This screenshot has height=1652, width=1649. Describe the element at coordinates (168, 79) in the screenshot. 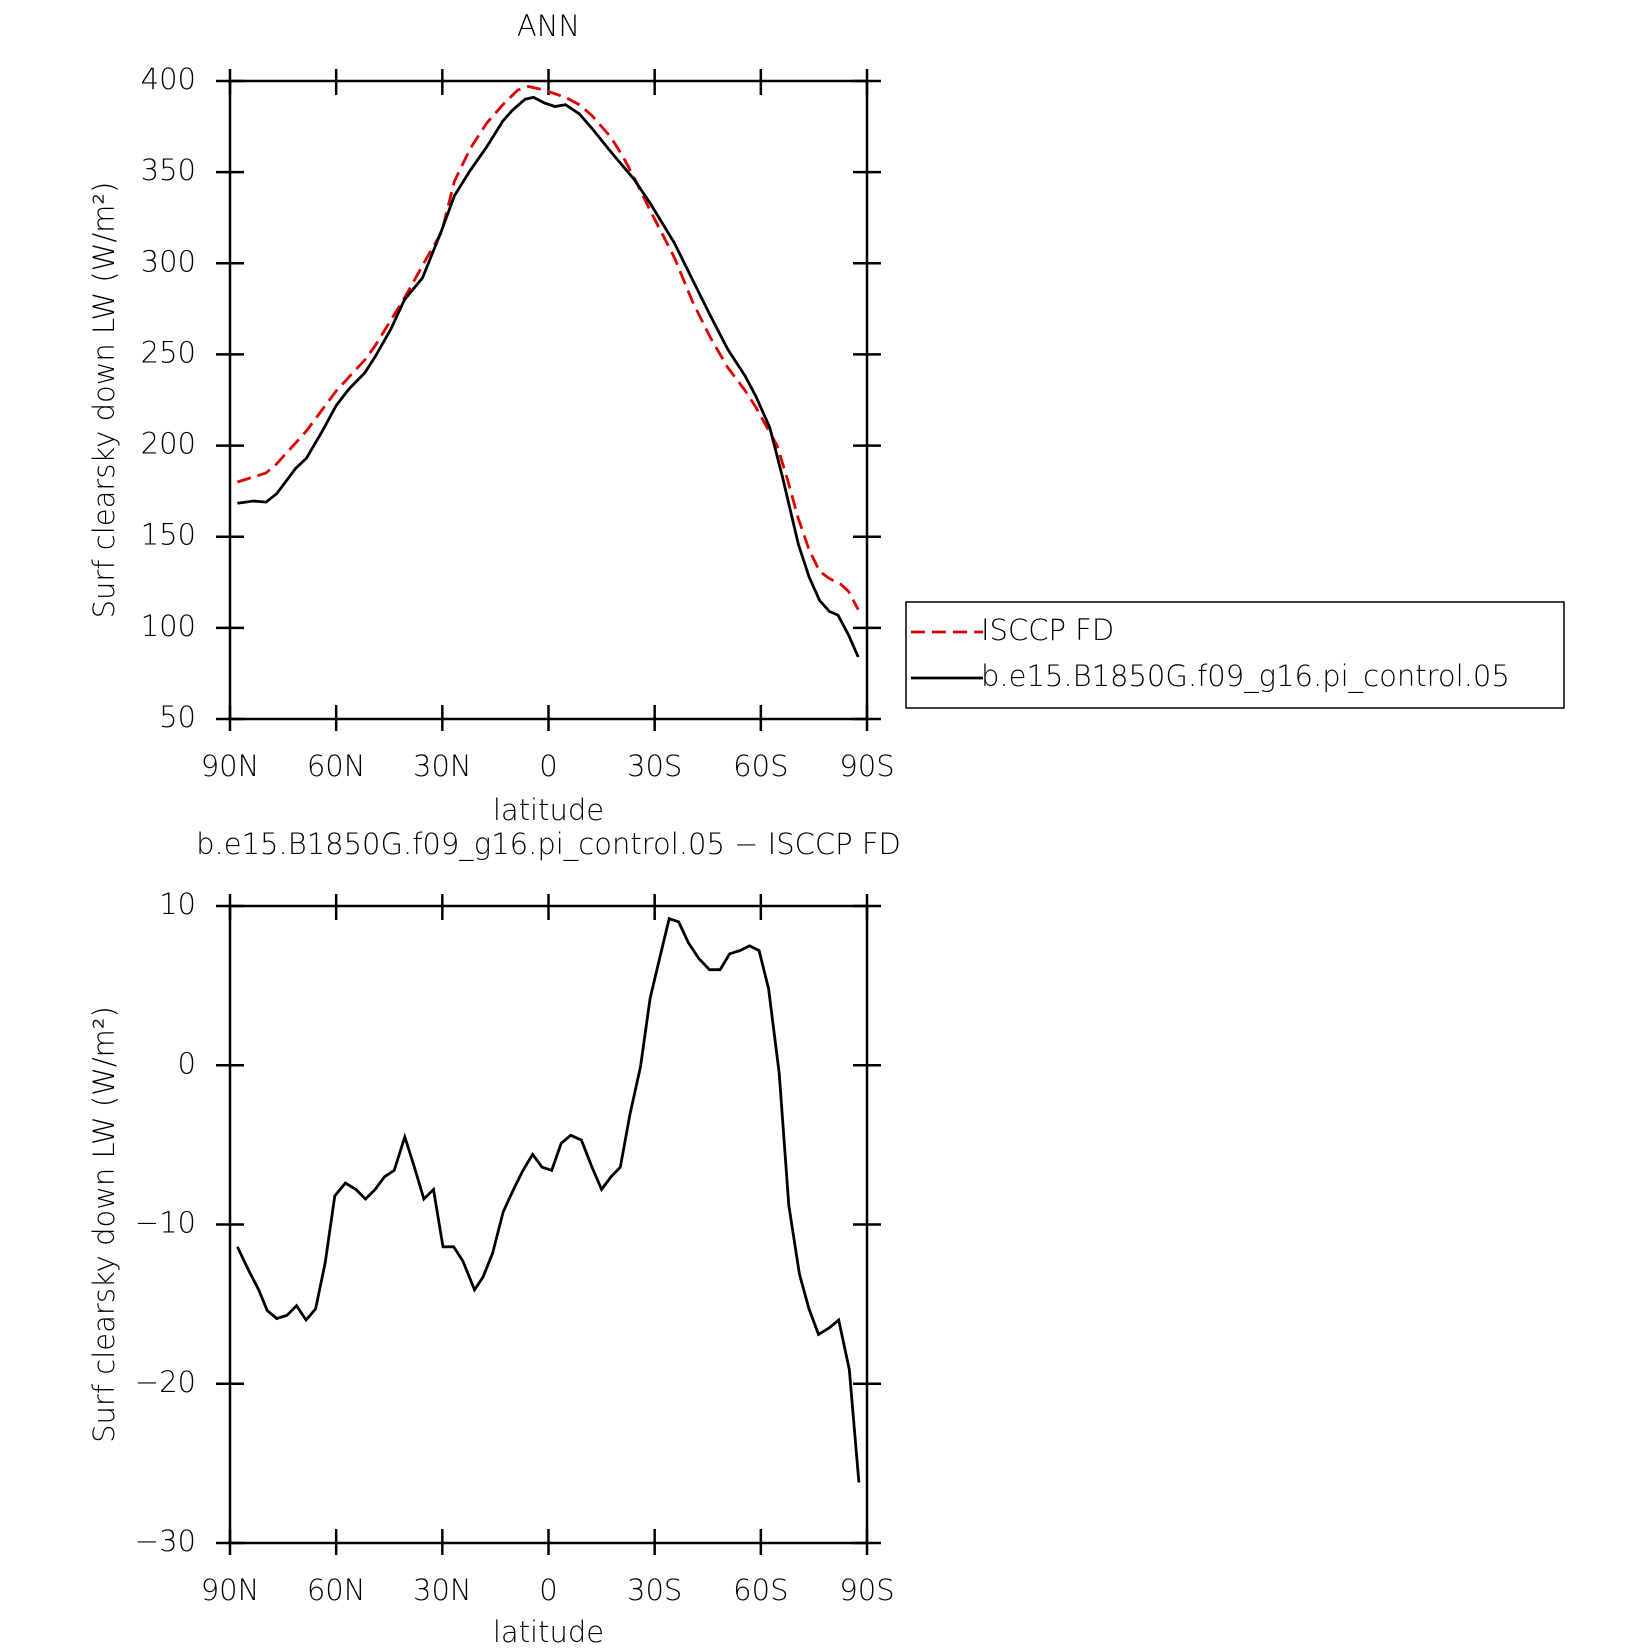

I see `y-tick-label: 400` at that location.